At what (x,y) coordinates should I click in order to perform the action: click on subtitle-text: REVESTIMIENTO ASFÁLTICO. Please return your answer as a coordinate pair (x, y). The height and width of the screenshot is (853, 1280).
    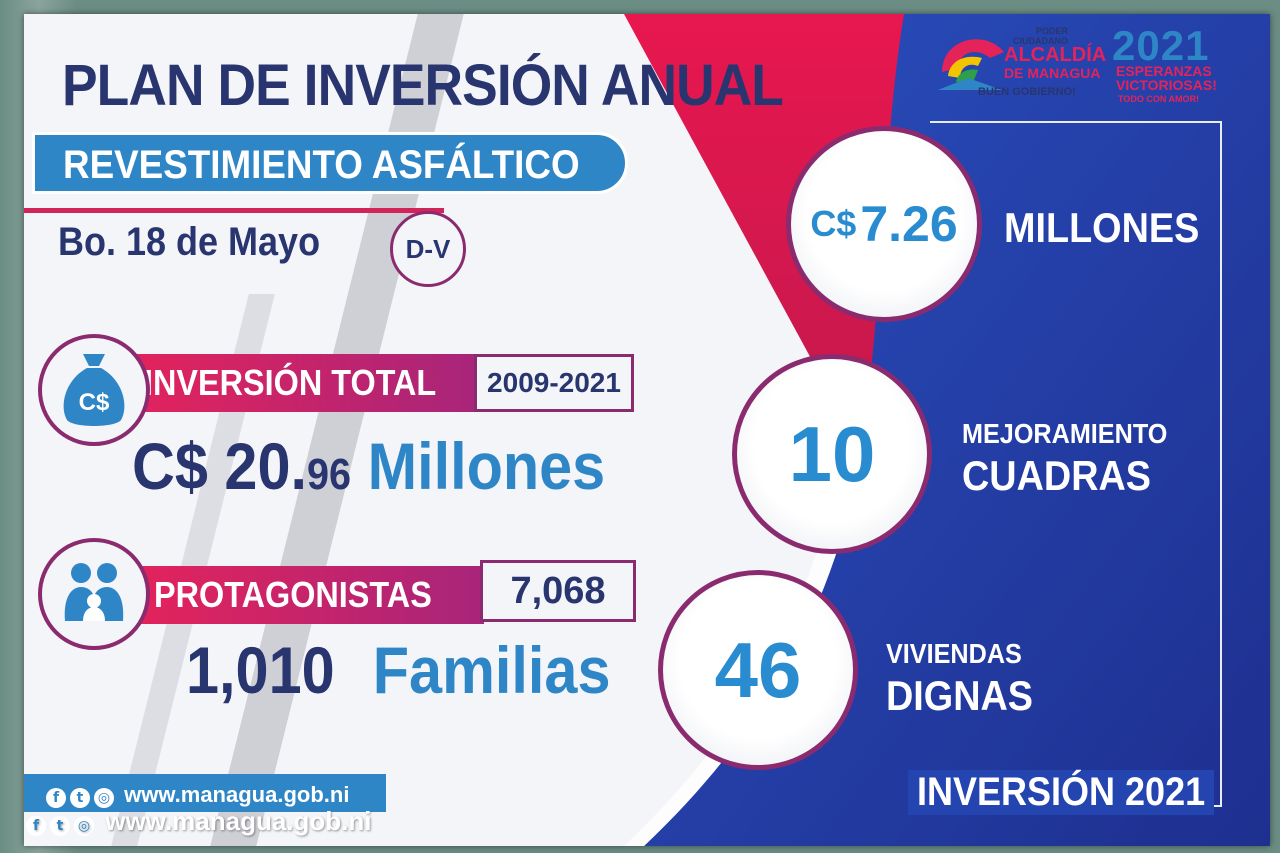
    Looking at the image, I should click on (321, 165).